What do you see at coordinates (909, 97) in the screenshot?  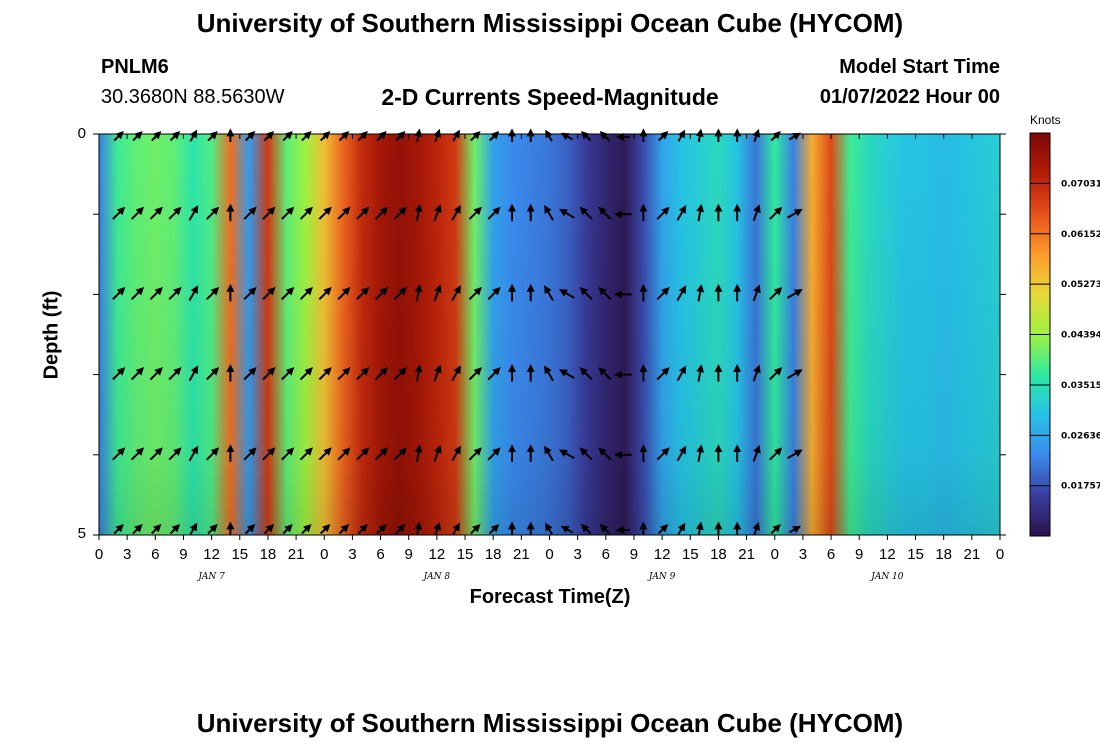 I see `model-start-value: 01/07/2022 Hour 00` at bounding box center [909, 97].